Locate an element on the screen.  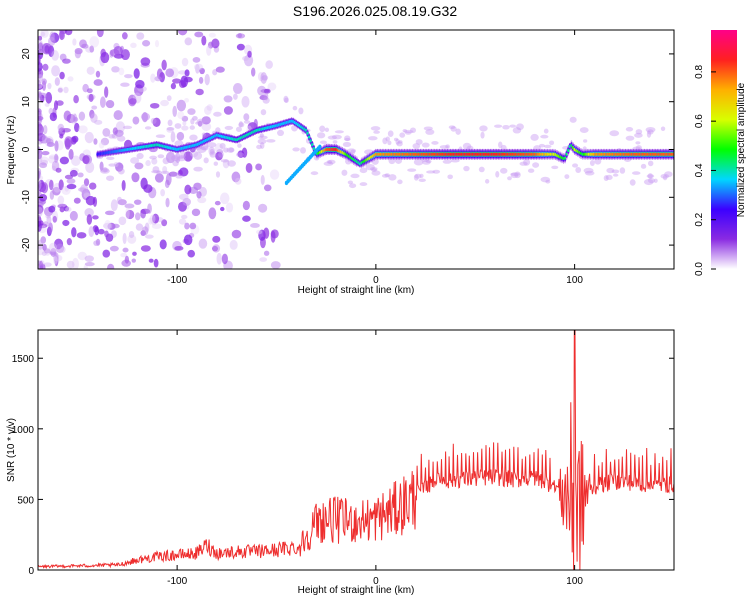
spectrogram-y-tick-label: -20 is located at coordinates (26, 244).